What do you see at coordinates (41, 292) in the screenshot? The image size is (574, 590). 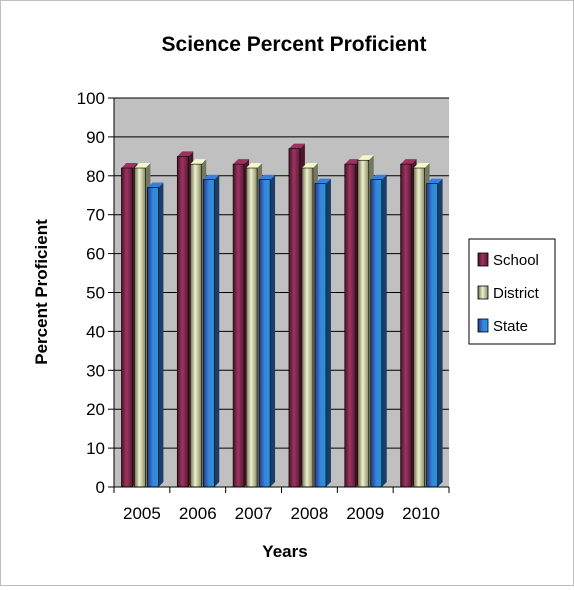 I see `y-axis-title: Percent Proficient` at bounding box center [41, 292].